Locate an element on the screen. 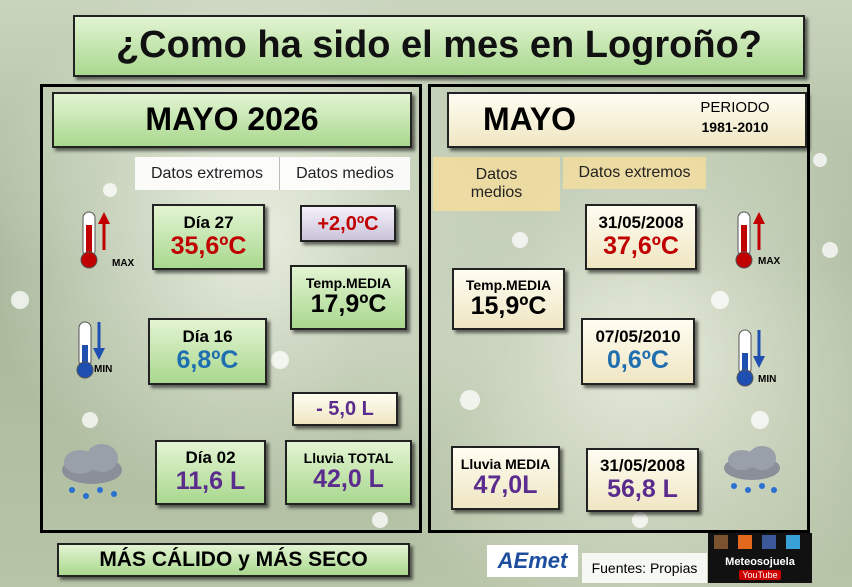 This screenshot has height=587, width=852. date: Día 27 is located at coordinates (208, 222).